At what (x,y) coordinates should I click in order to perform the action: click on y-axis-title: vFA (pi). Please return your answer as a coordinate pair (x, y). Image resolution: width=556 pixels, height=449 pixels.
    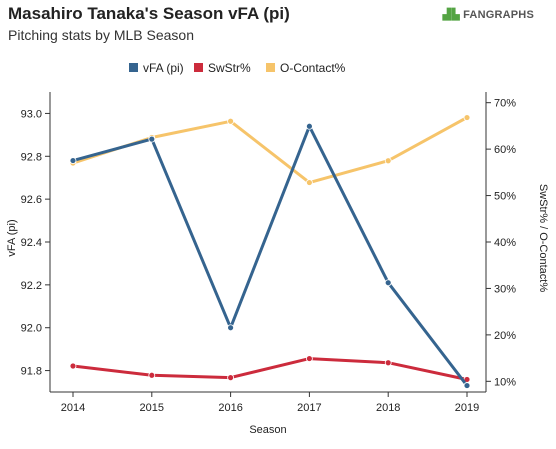
    Looking at the image, I should click on (12, 237).